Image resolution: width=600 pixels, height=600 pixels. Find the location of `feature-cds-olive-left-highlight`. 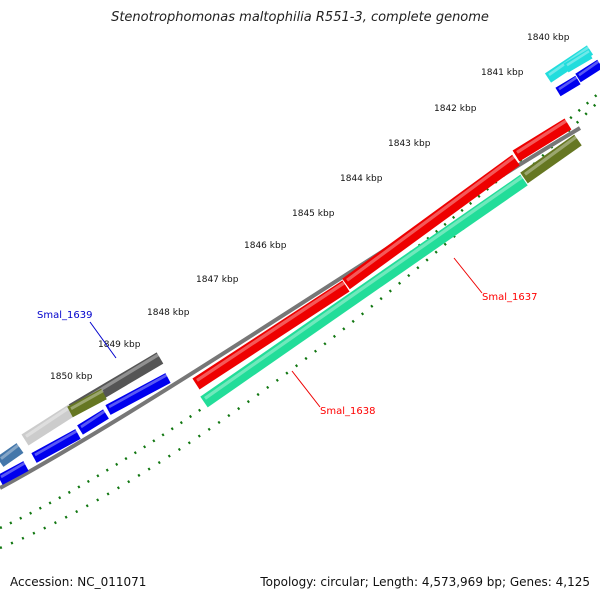

feature-cds-olive-left-highlight is located at coordinates (87, 399).